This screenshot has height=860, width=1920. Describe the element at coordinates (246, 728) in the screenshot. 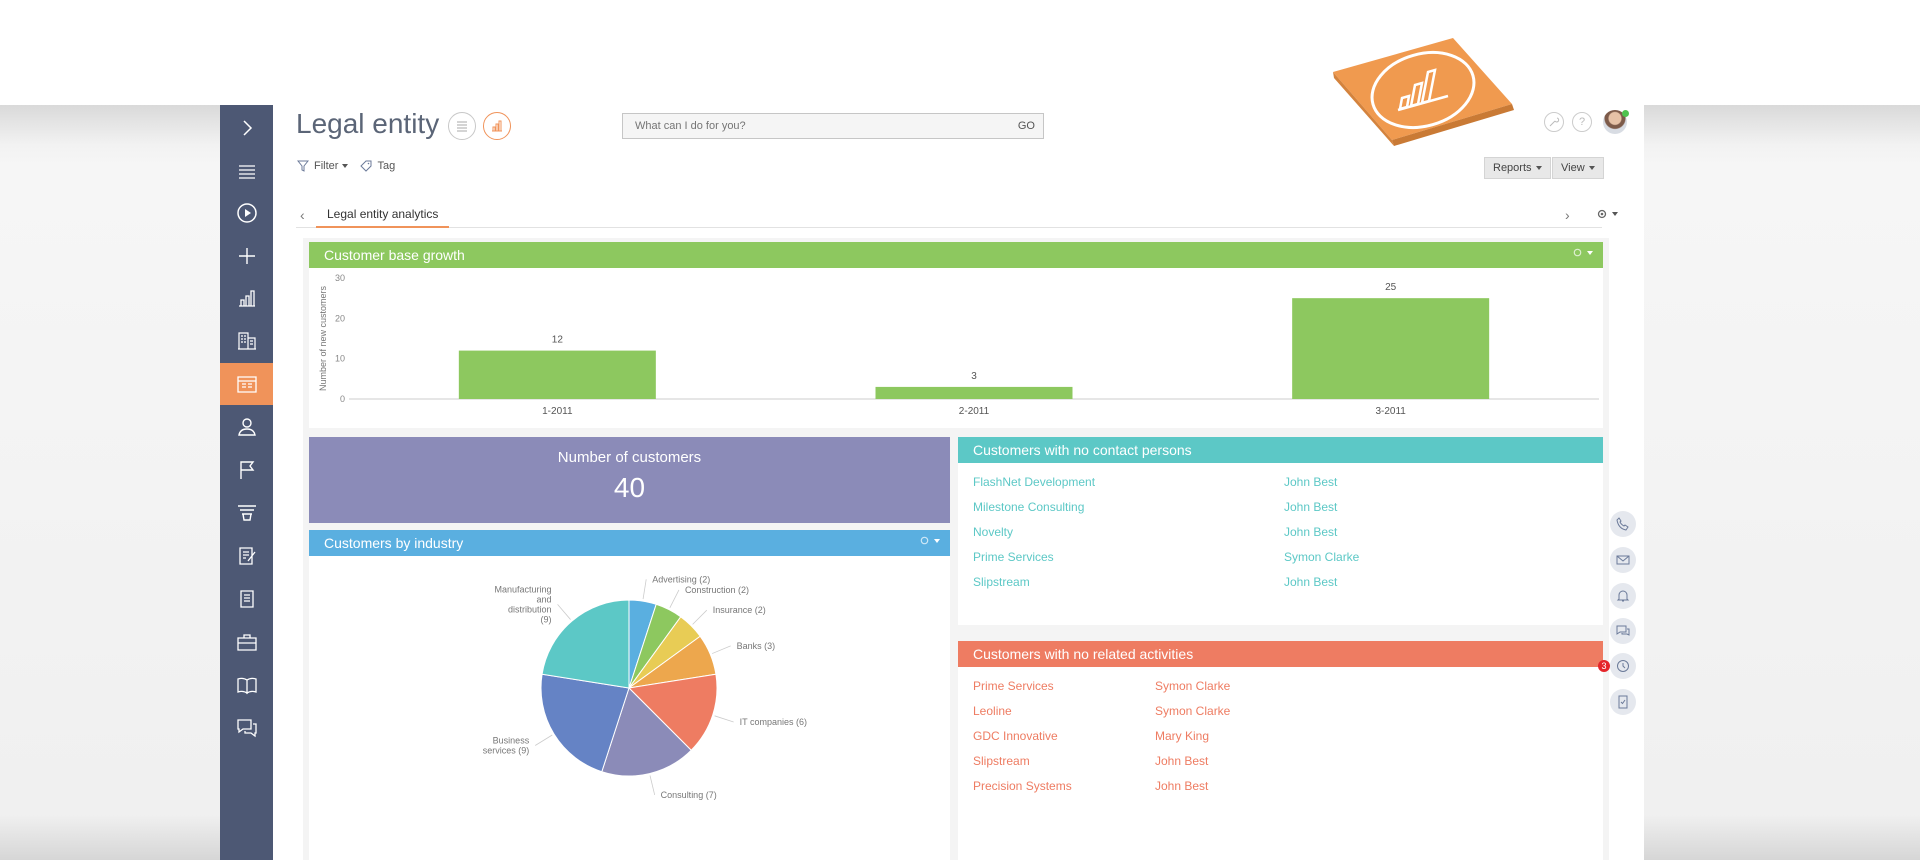

I see `sidebar-item-feed` at that location.